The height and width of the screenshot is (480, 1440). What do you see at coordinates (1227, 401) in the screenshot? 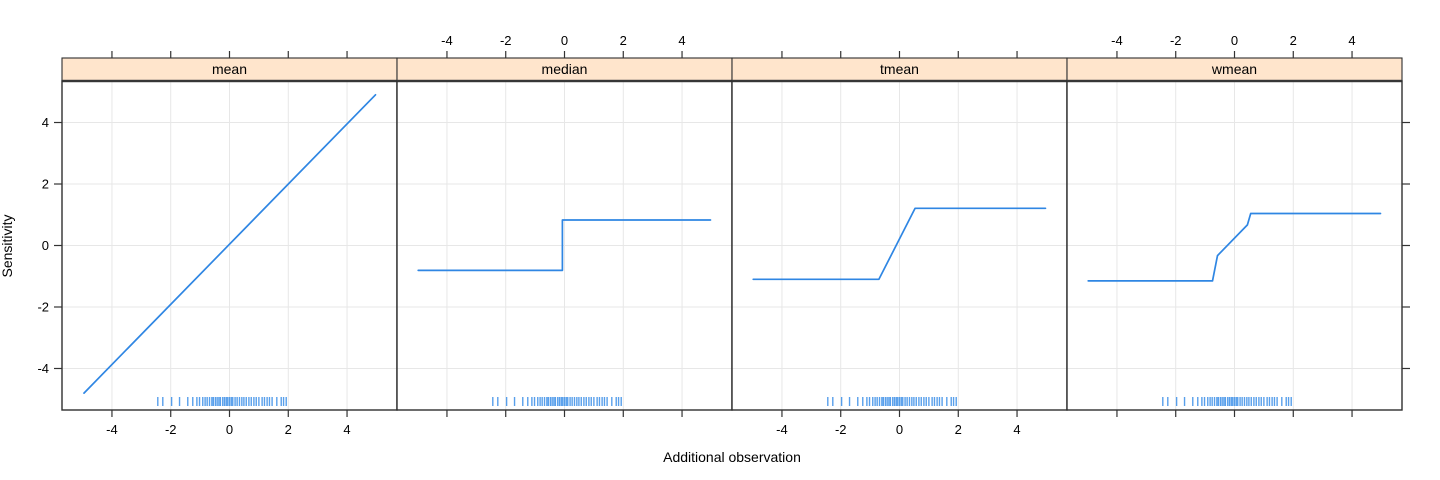
I see `rug-wmean` at bounding box center [1227, 401].